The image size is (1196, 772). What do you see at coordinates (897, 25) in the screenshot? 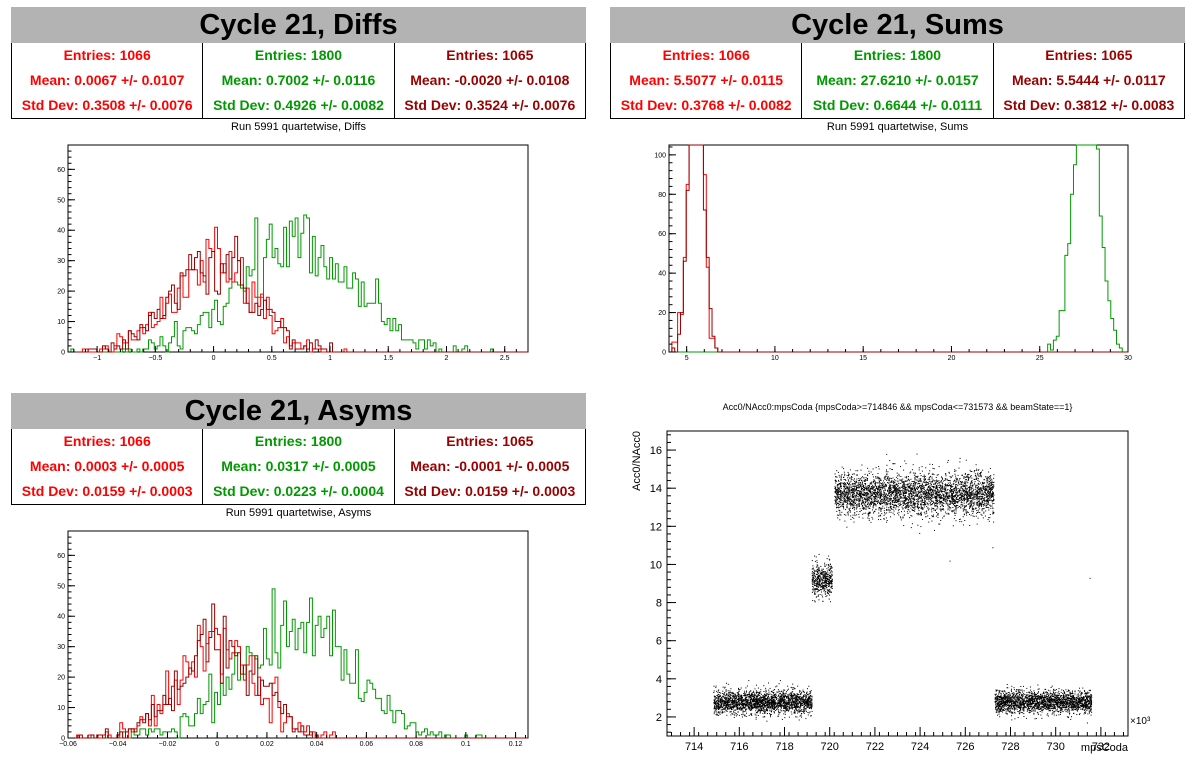
I see `sums-panel-title: Cycle 21, Sums` at bounding box center [897, 25].